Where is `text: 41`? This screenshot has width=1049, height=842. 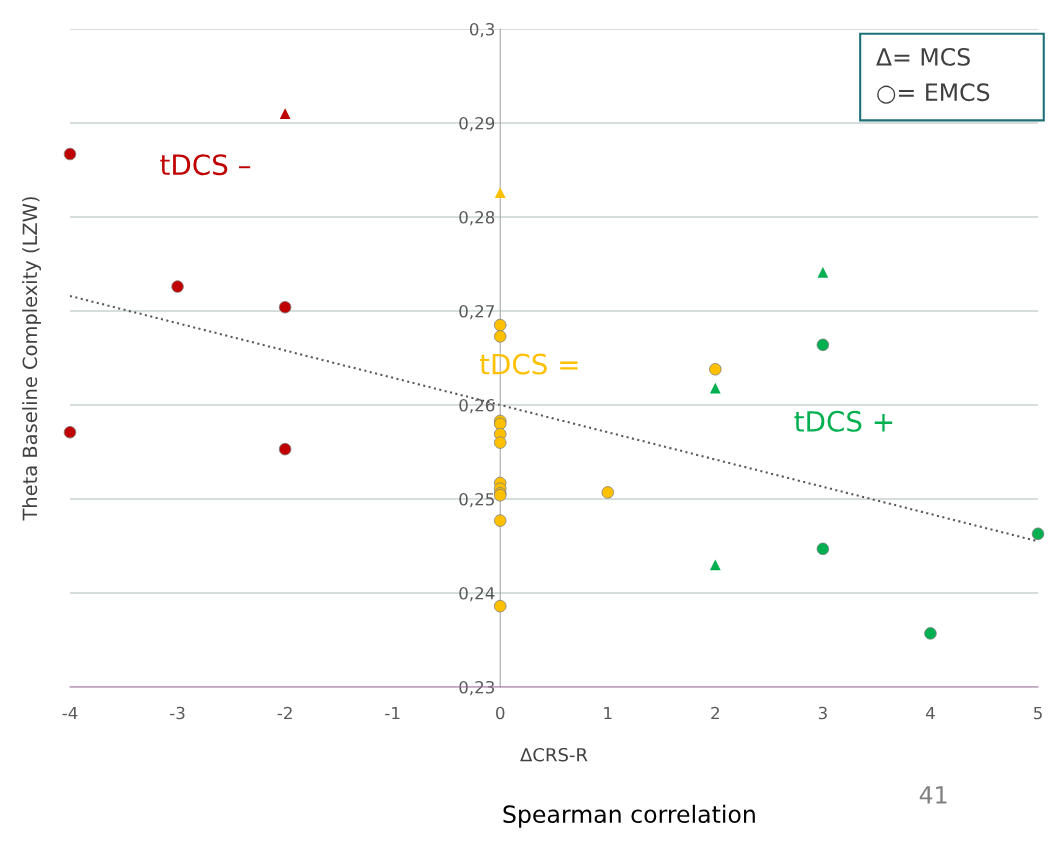
text: 41 is located at coordinates (933, 795).